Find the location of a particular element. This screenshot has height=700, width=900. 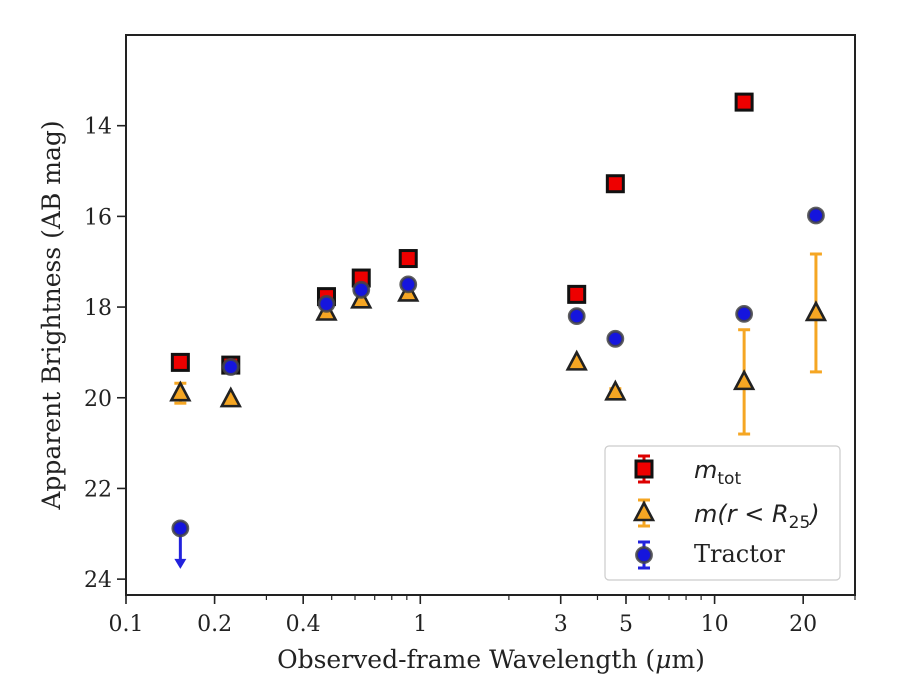

legend-label-mr25: m(r < R25) is located at coordinates (757, 516).